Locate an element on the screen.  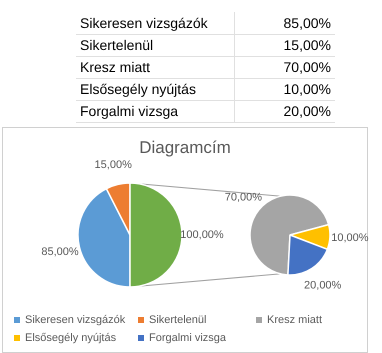
text: 10,00% is located at coordinates (284, 89).